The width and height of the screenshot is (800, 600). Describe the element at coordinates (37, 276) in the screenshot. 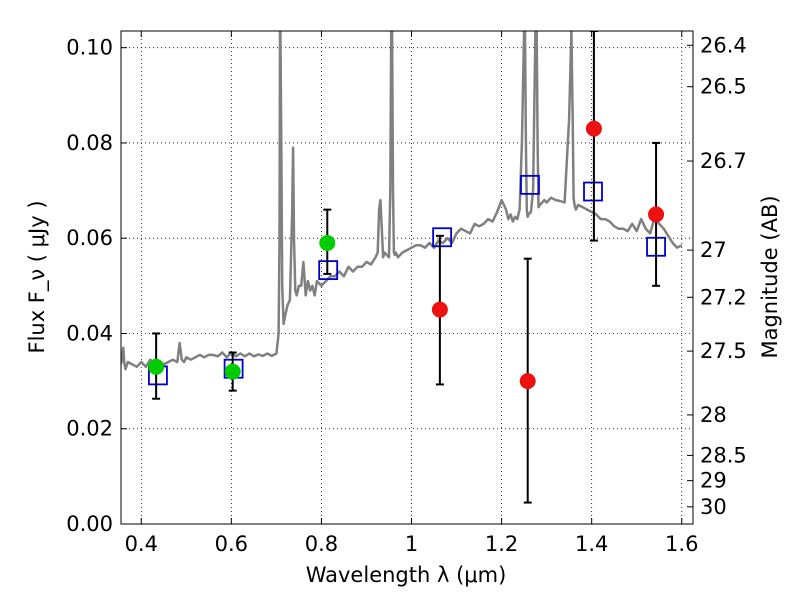

I see `y-axis-label: Flux F_ν ( μJy )` at that location.